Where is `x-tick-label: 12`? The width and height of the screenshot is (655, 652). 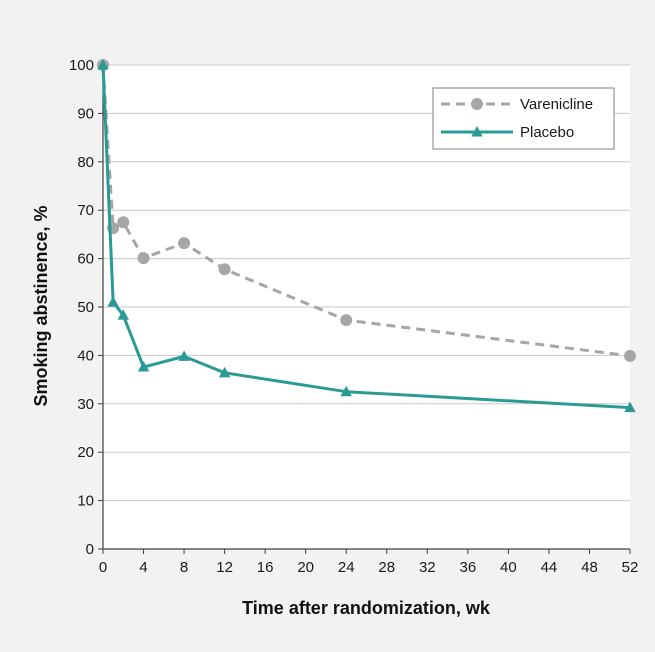
x-tick-label: 12 is located at coordinates (224, 567).